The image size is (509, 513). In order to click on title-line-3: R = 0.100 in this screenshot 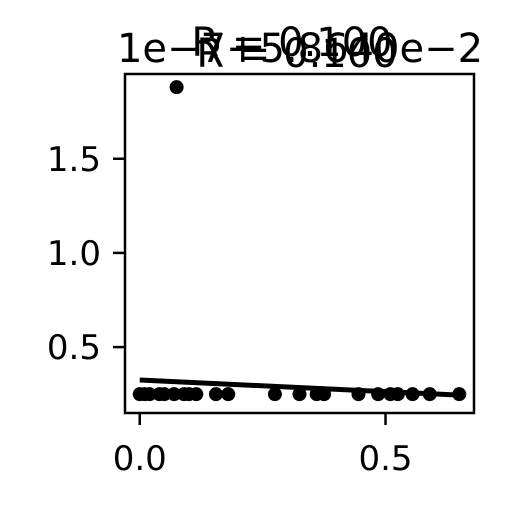, I will do `click(291, 43)`.